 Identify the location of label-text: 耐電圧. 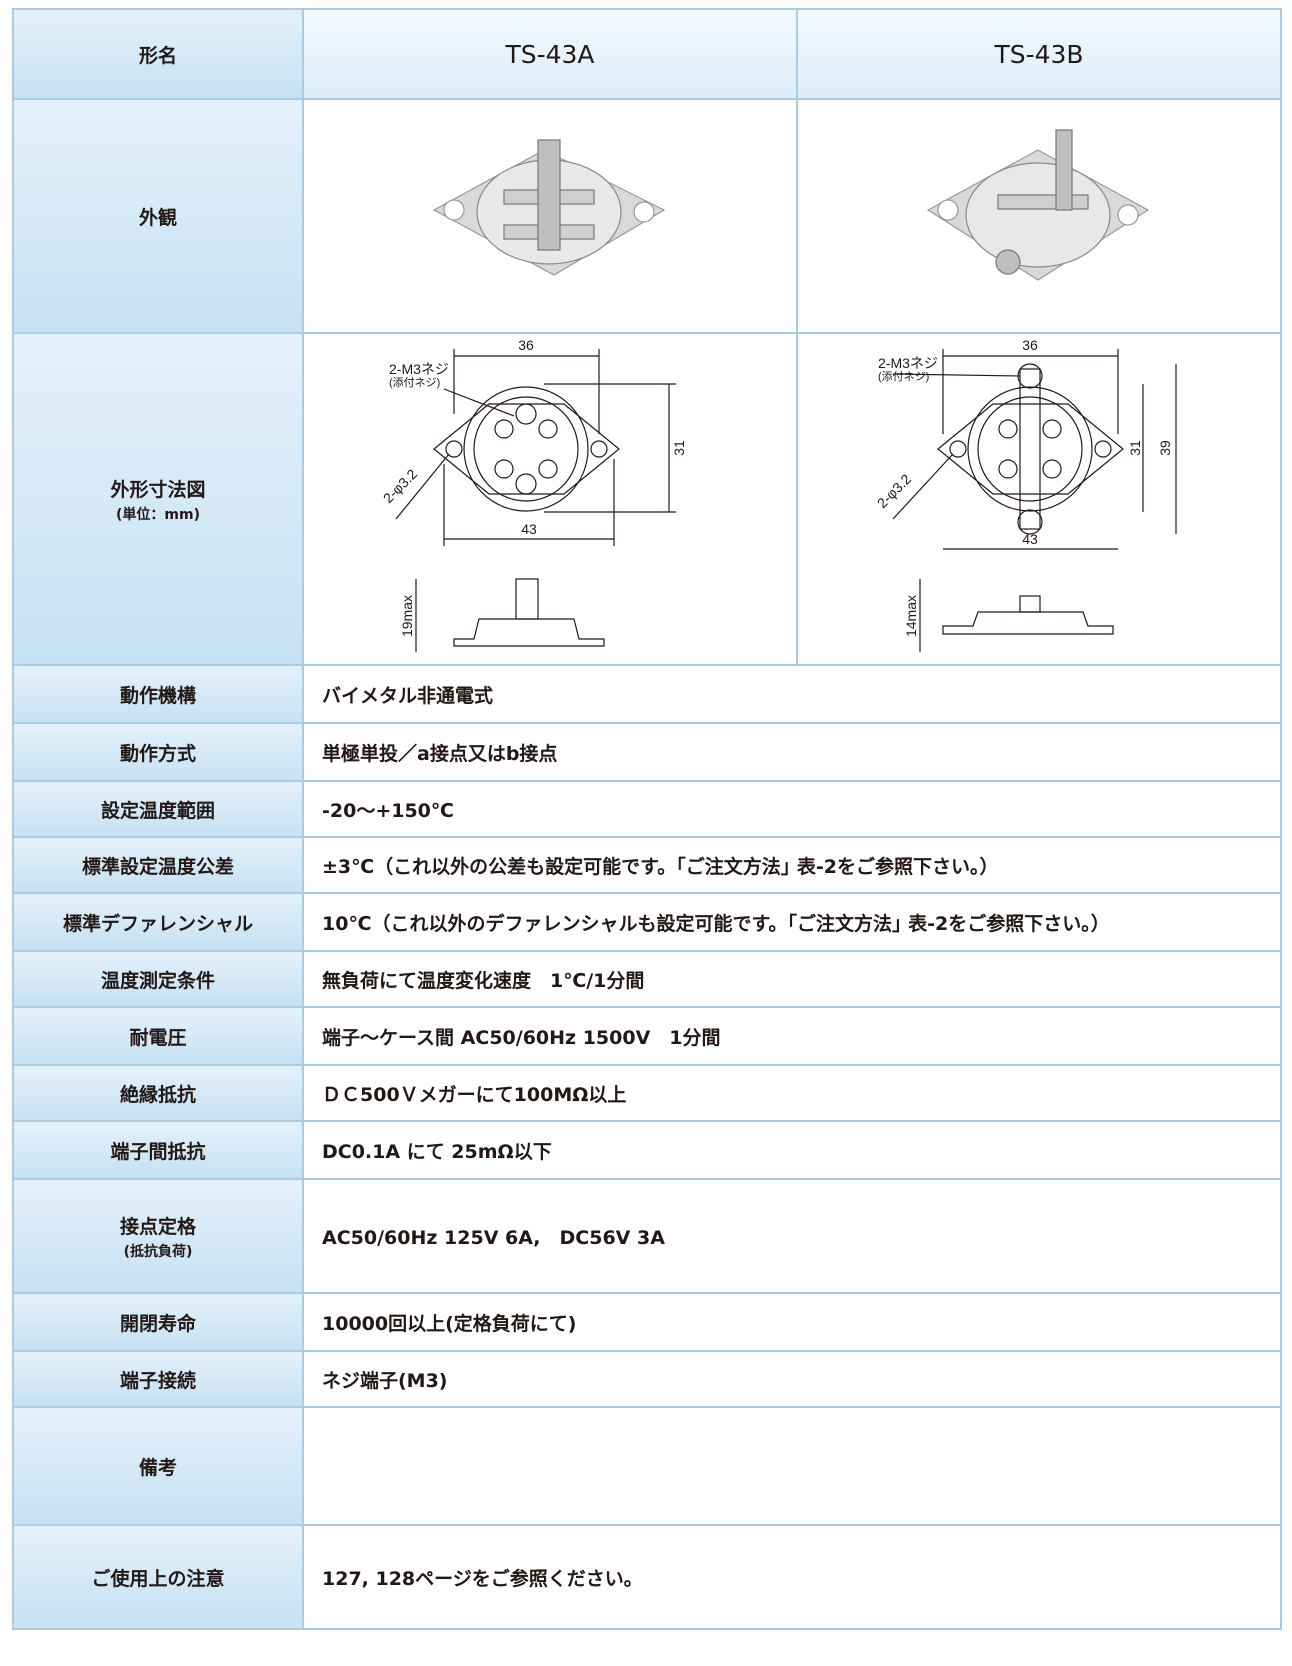
(158, 1037).